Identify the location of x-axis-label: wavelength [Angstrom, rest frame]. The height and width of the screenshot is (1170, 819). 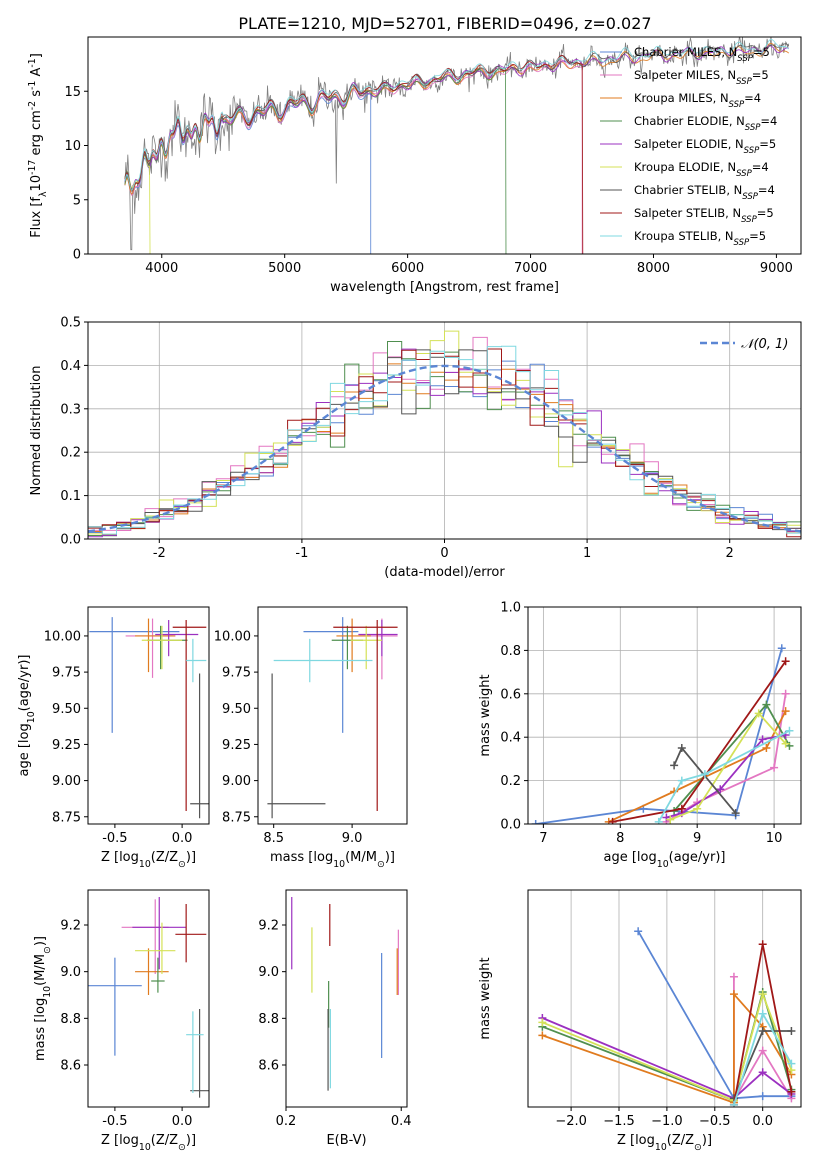
(444, 287).